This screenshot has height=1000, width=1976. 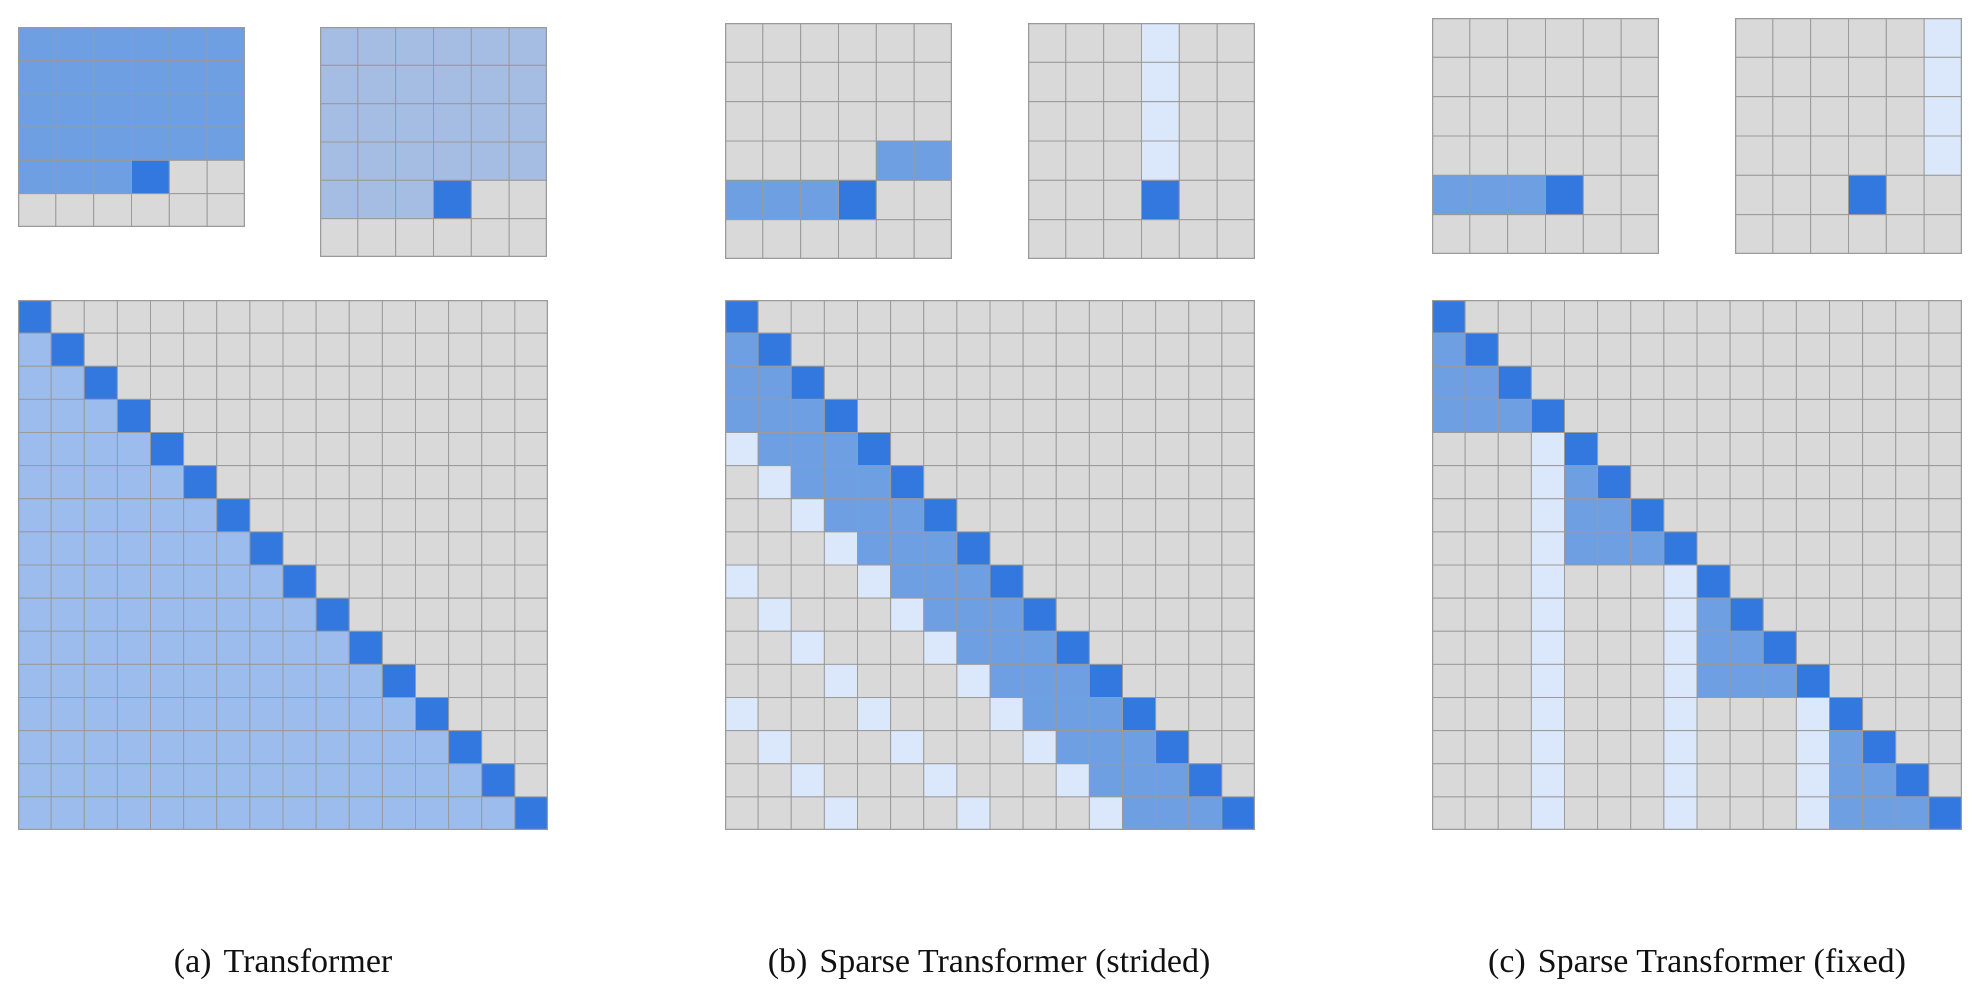 I want to click on panel-b-big-grid-cell-r9-c14, so click(x=1205, y=614).